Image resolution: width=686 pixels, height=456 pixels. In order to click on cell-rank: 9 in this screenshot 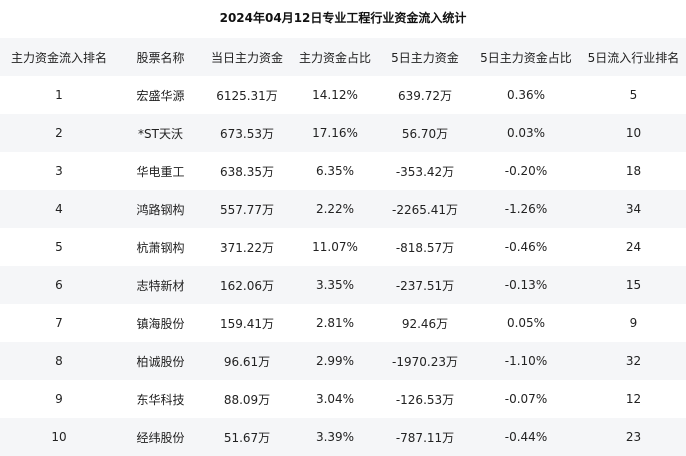, I will do `click(59, 399)`.